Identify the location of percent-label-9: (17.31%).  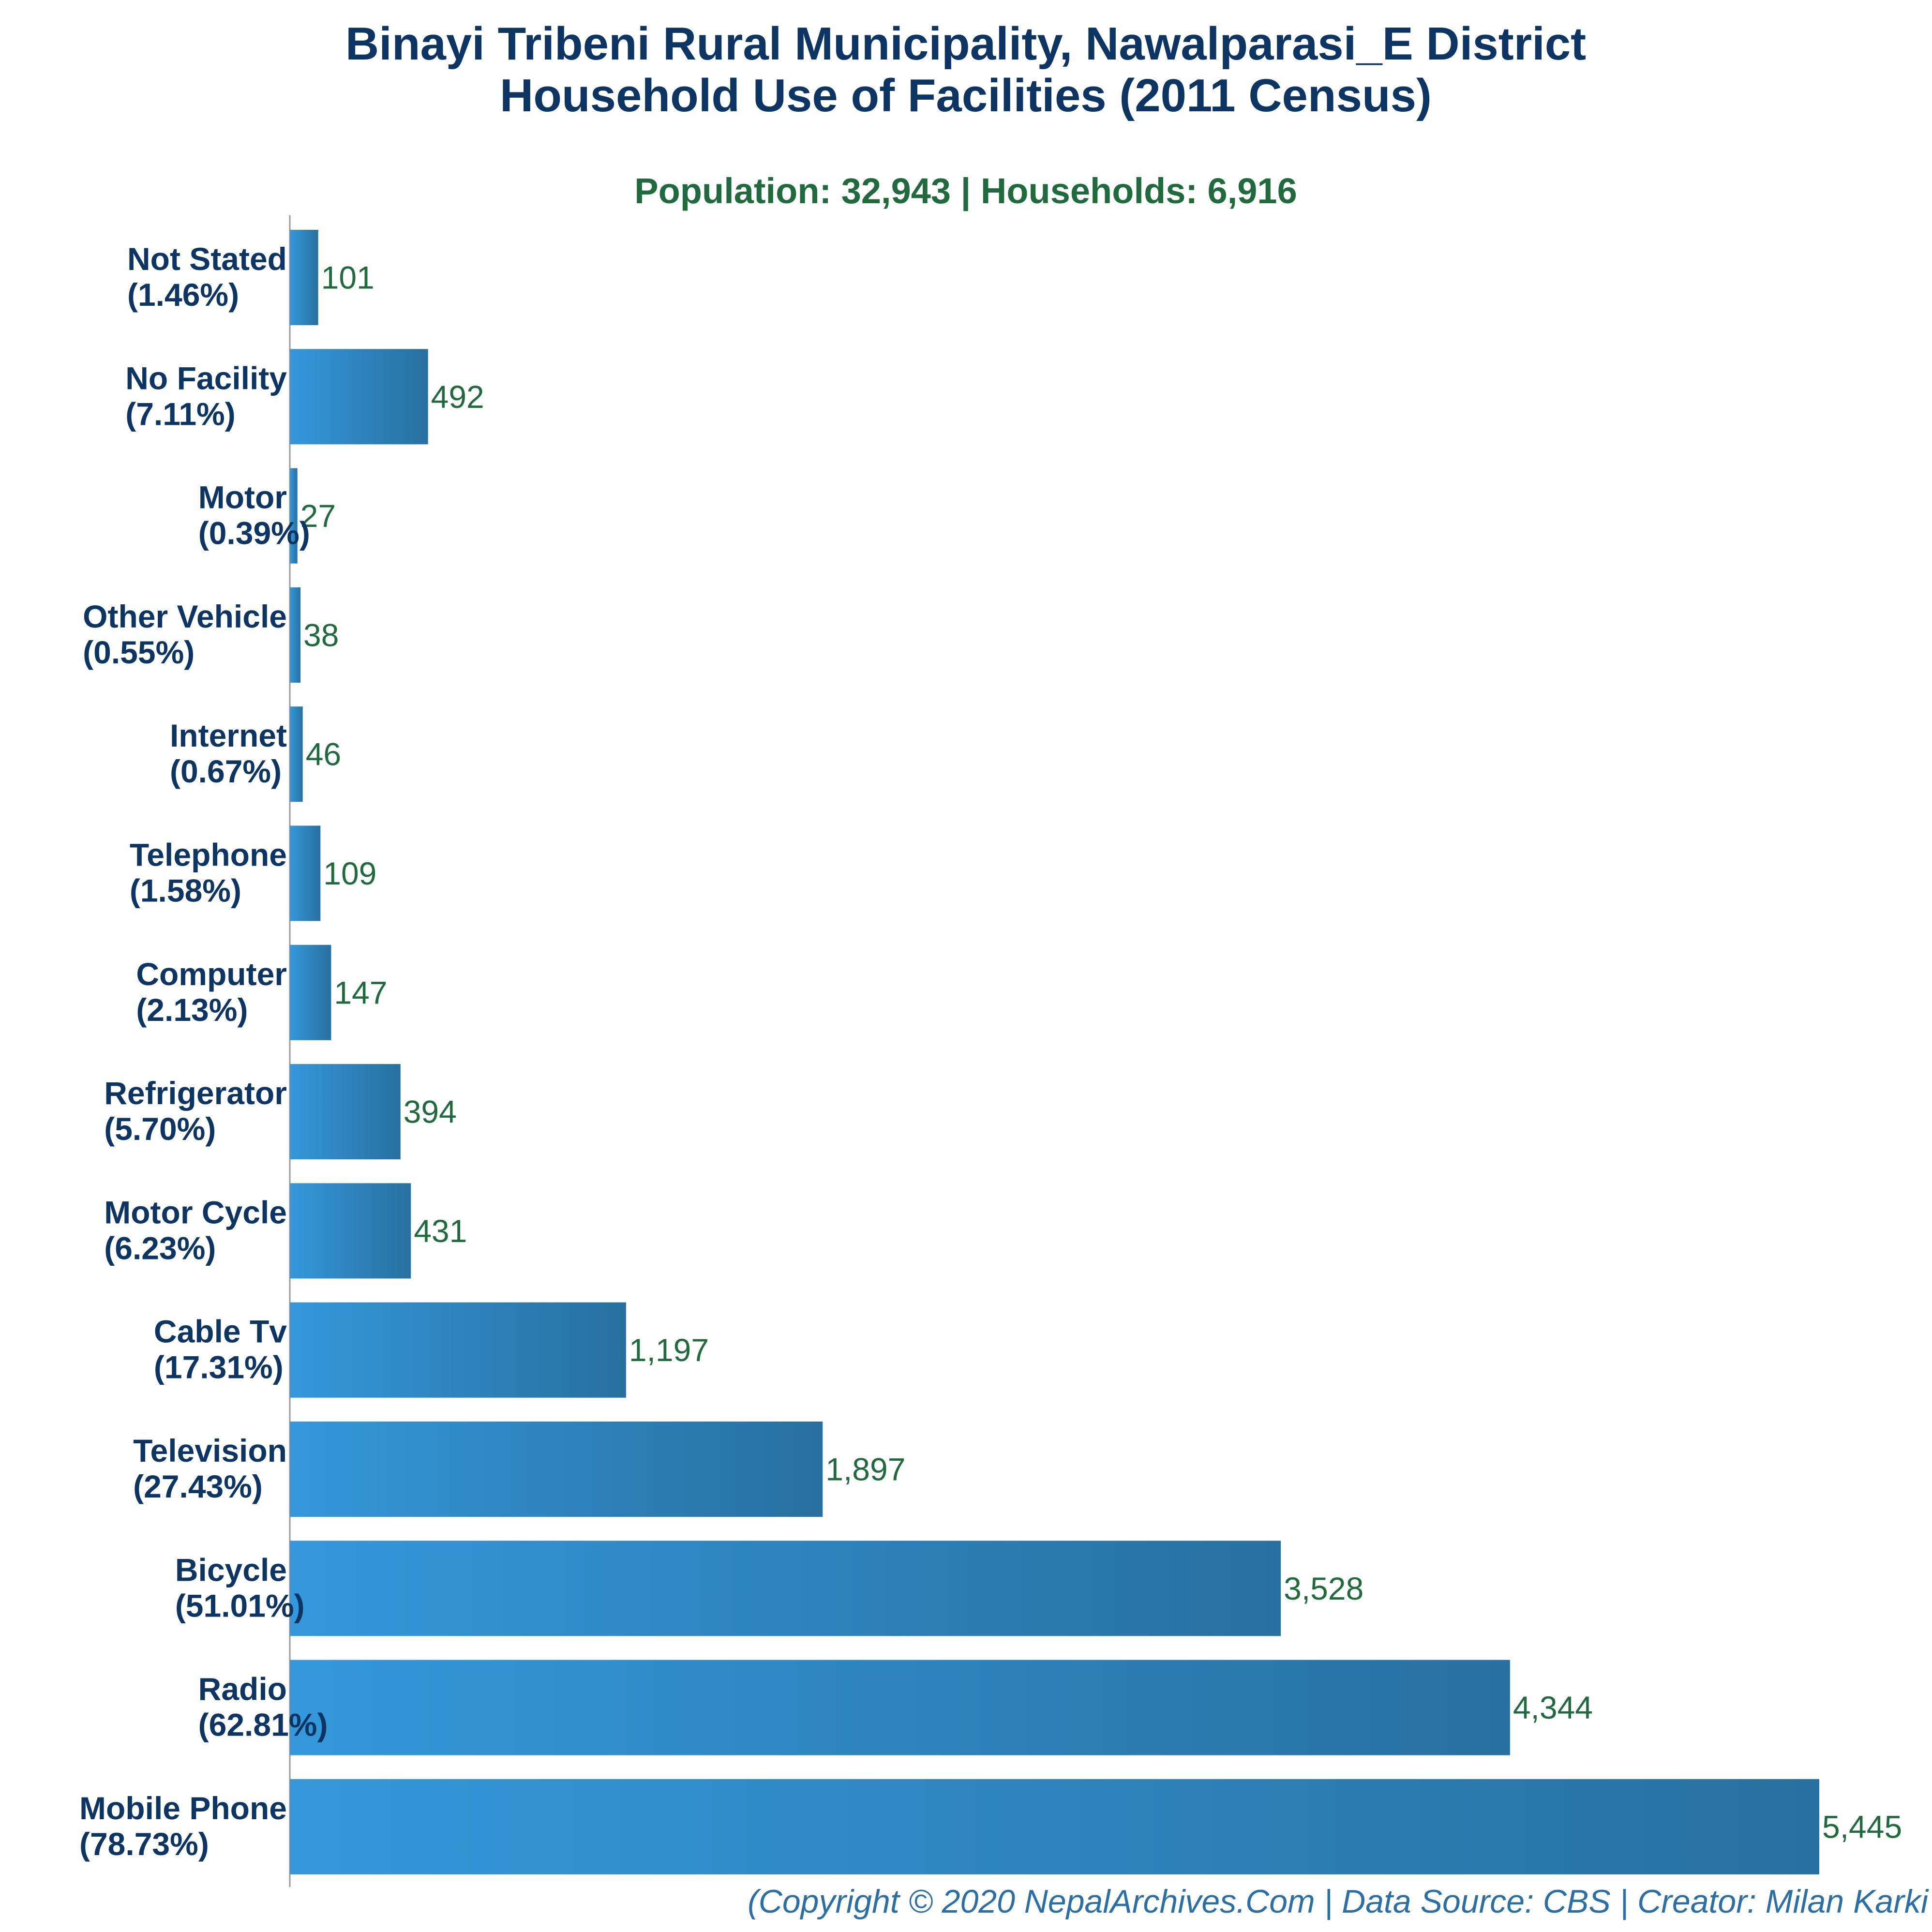
(219, 1367).